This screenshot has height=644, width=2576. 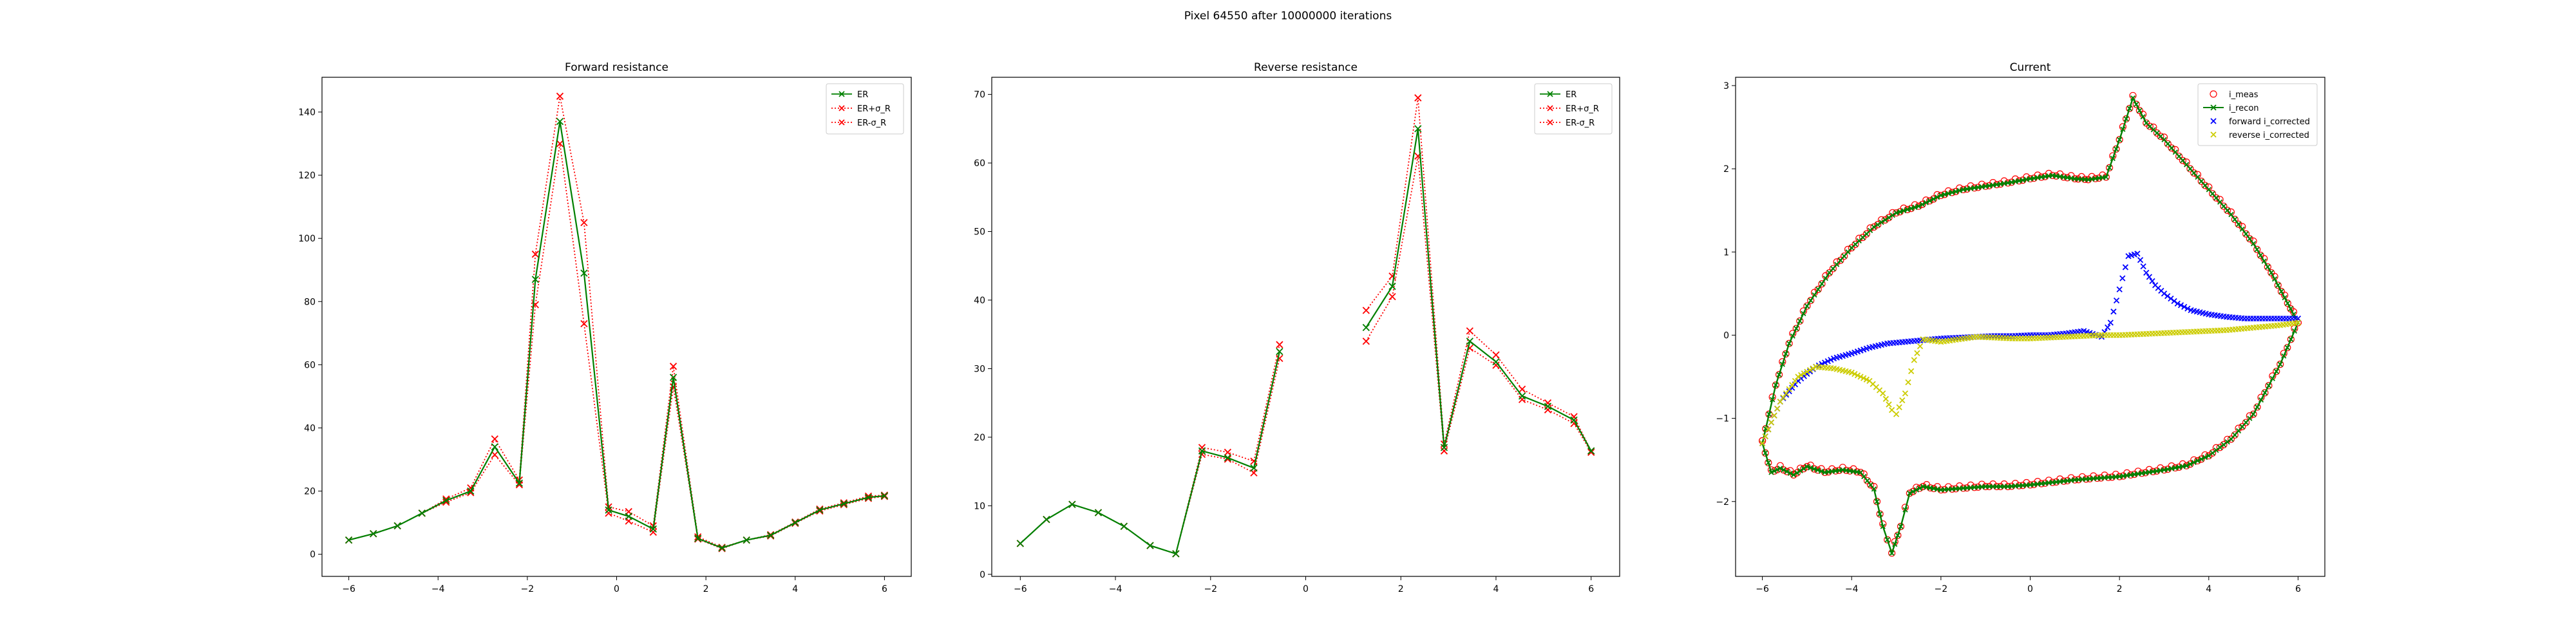 What do you see at coordinates (310, 428) in the screenshot?
I see `forward-resistance-ytick-label: 40` at bounding box center [310, 428].